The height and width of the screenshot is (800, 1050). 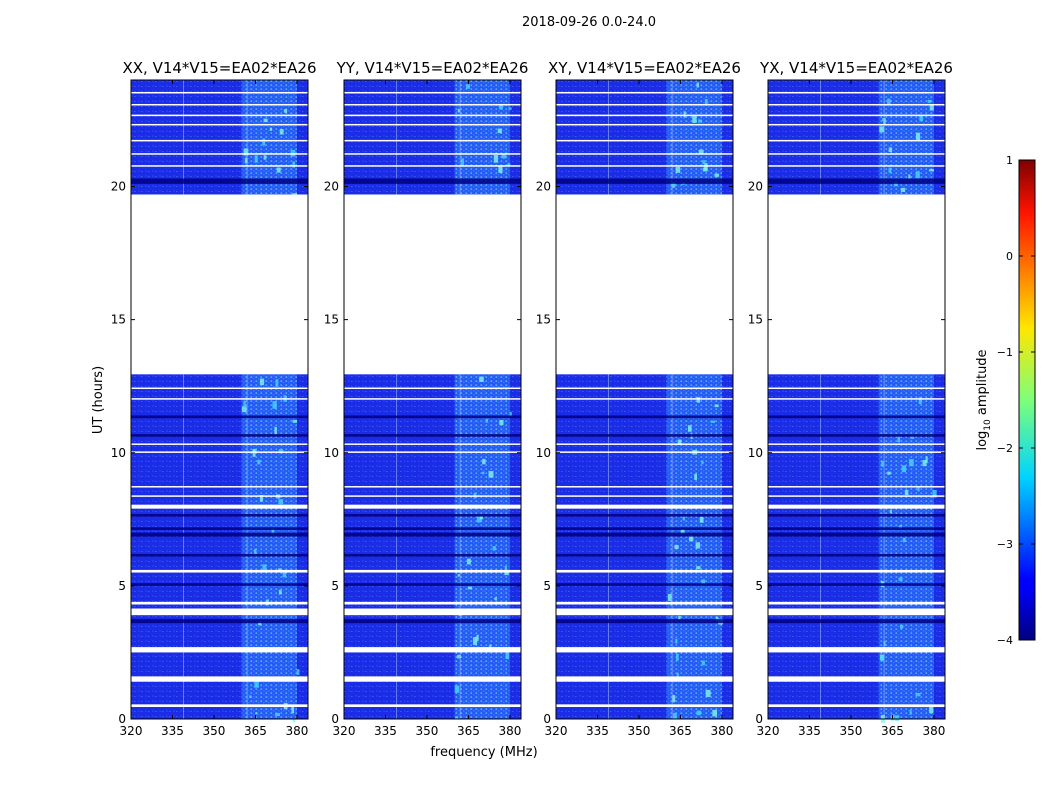 I want to click on y-tick-label: 0, so click(x=122, y=719).